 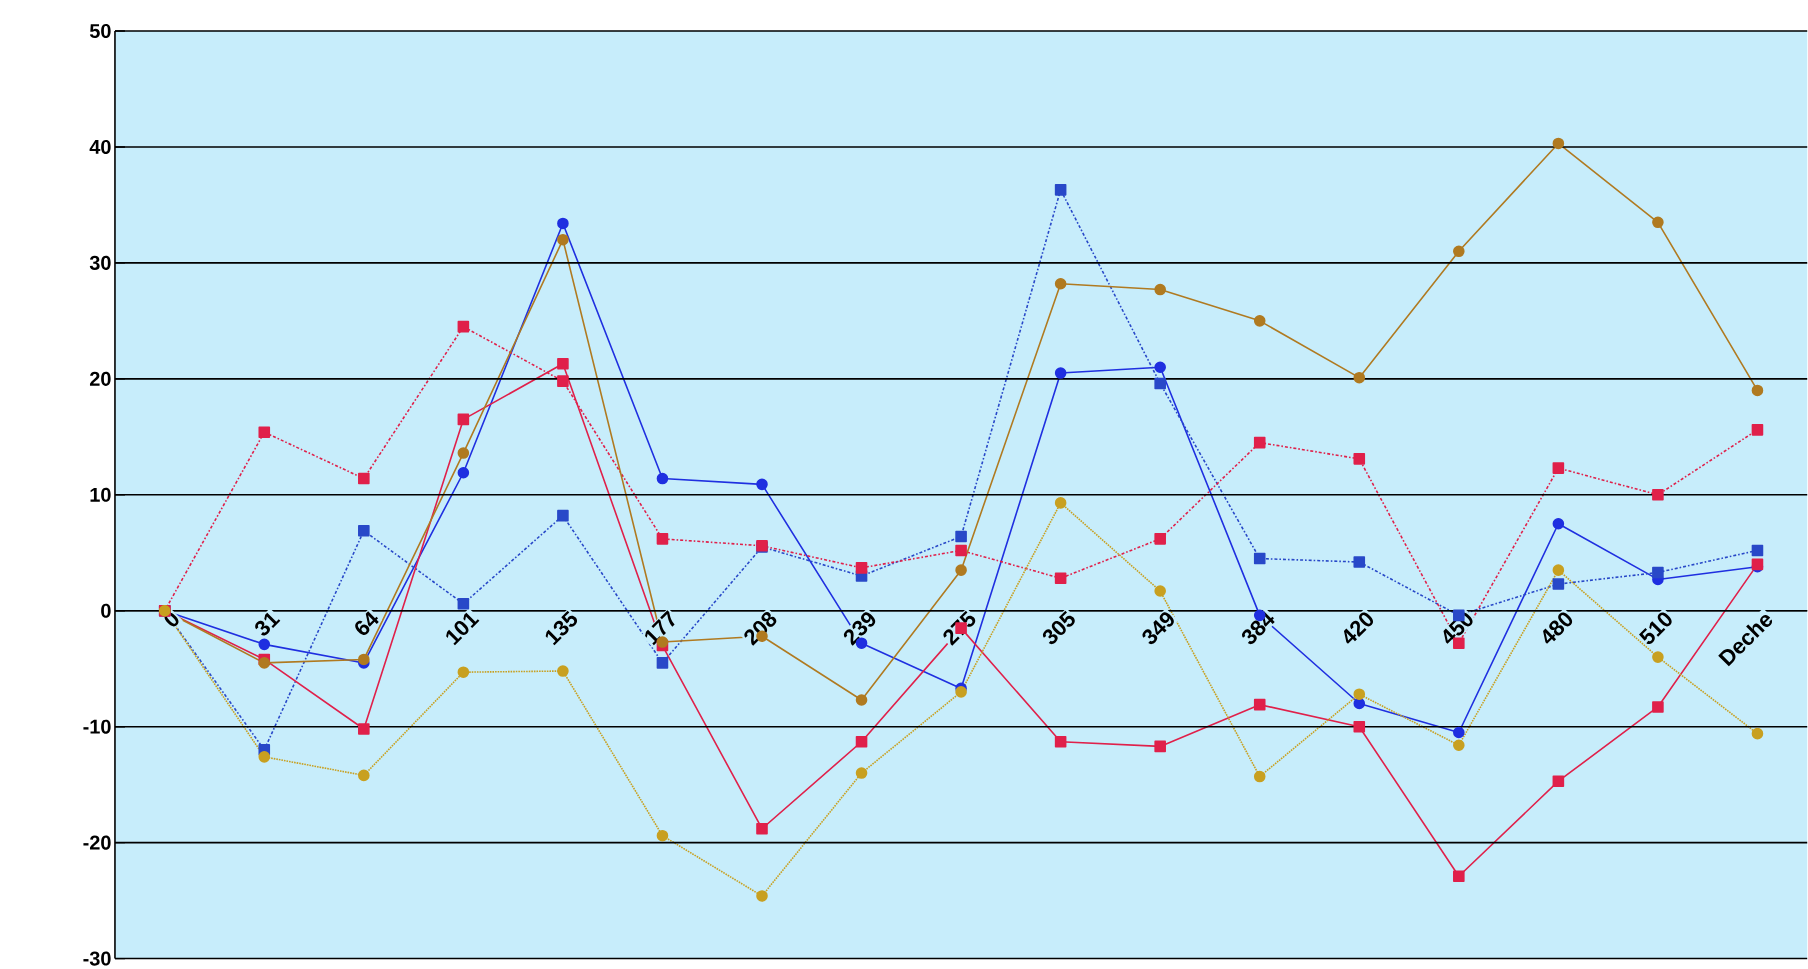 I want to click on x-tick-label: 64, so click(x=367, y=623).